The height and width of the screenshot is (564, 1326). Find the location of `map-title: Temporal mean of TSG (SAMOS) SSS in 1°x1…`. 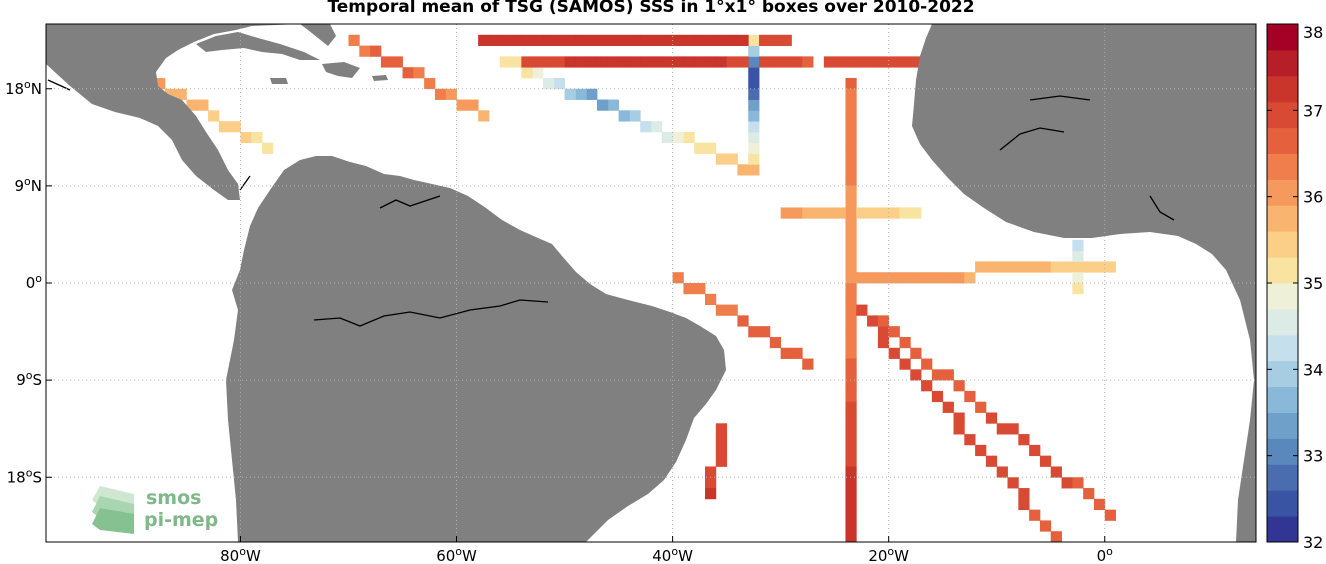

map-title: Temporal mean of TSG (SAMOS) SSS in 1°x1… is located at coordinates (651, 8).